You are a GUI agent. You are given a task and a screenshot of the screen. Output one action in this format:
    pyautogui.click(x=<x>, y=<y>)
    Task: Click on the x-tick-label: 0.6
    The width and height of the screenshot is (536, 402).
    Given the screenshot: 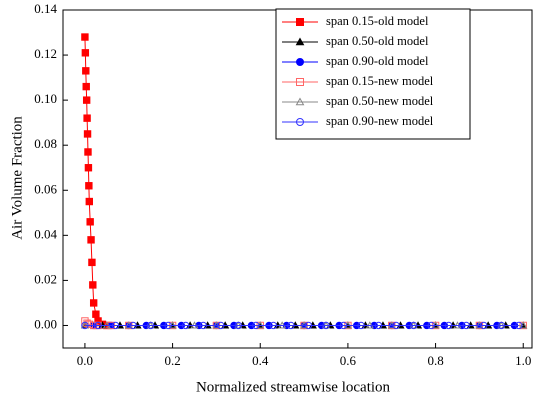 What is the action you would take?
    pyautogui.click(x=348, y=360)
    